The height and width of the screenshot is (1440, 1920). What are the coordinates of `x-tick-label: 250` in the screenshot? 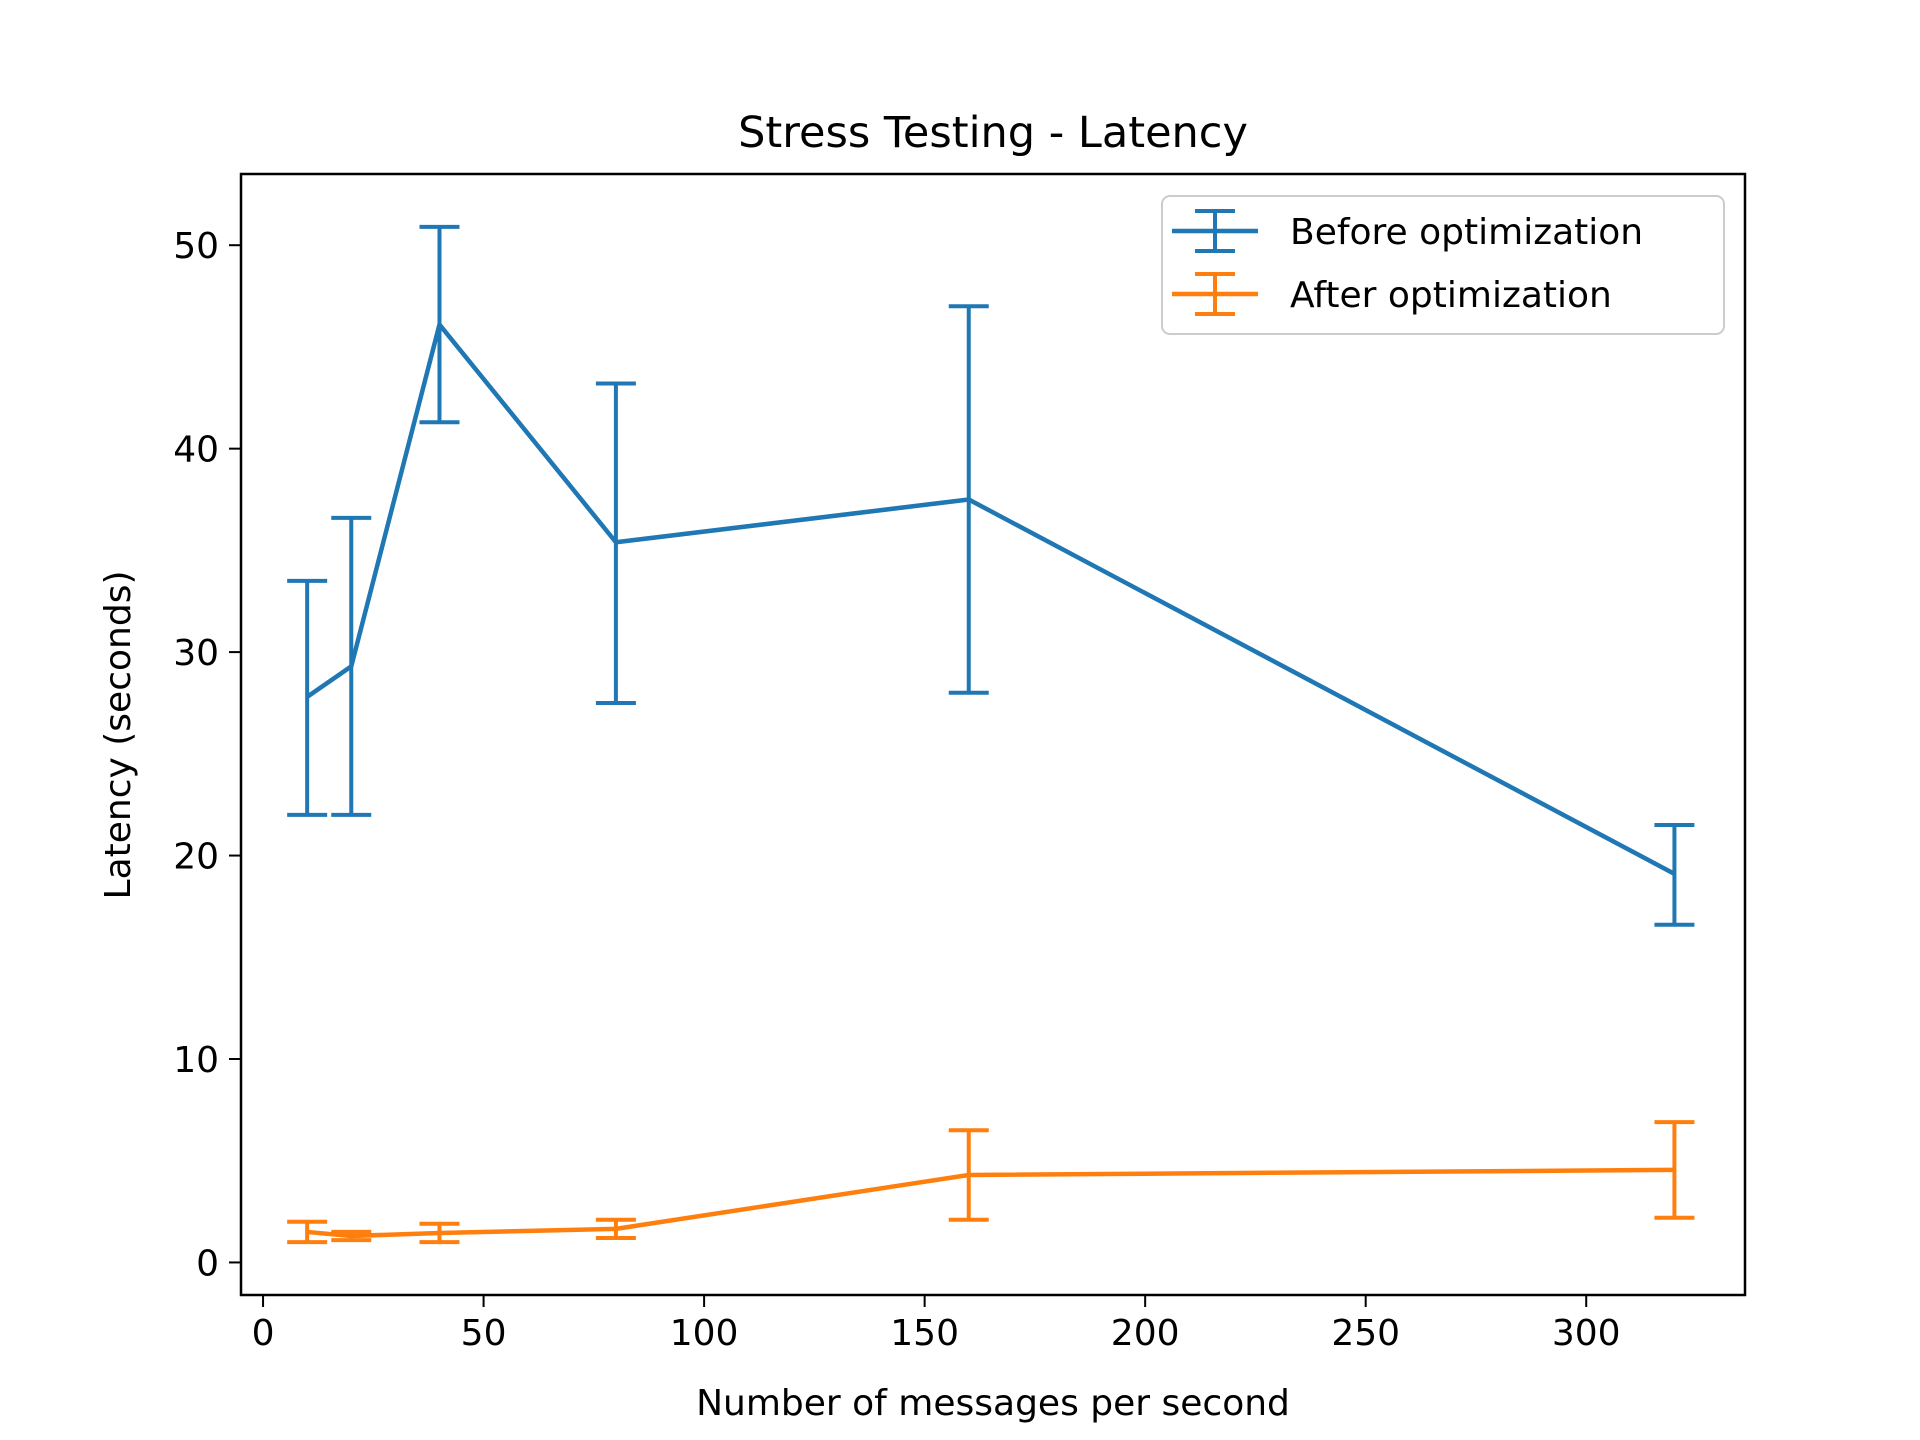 It's located at (1365, 1333).